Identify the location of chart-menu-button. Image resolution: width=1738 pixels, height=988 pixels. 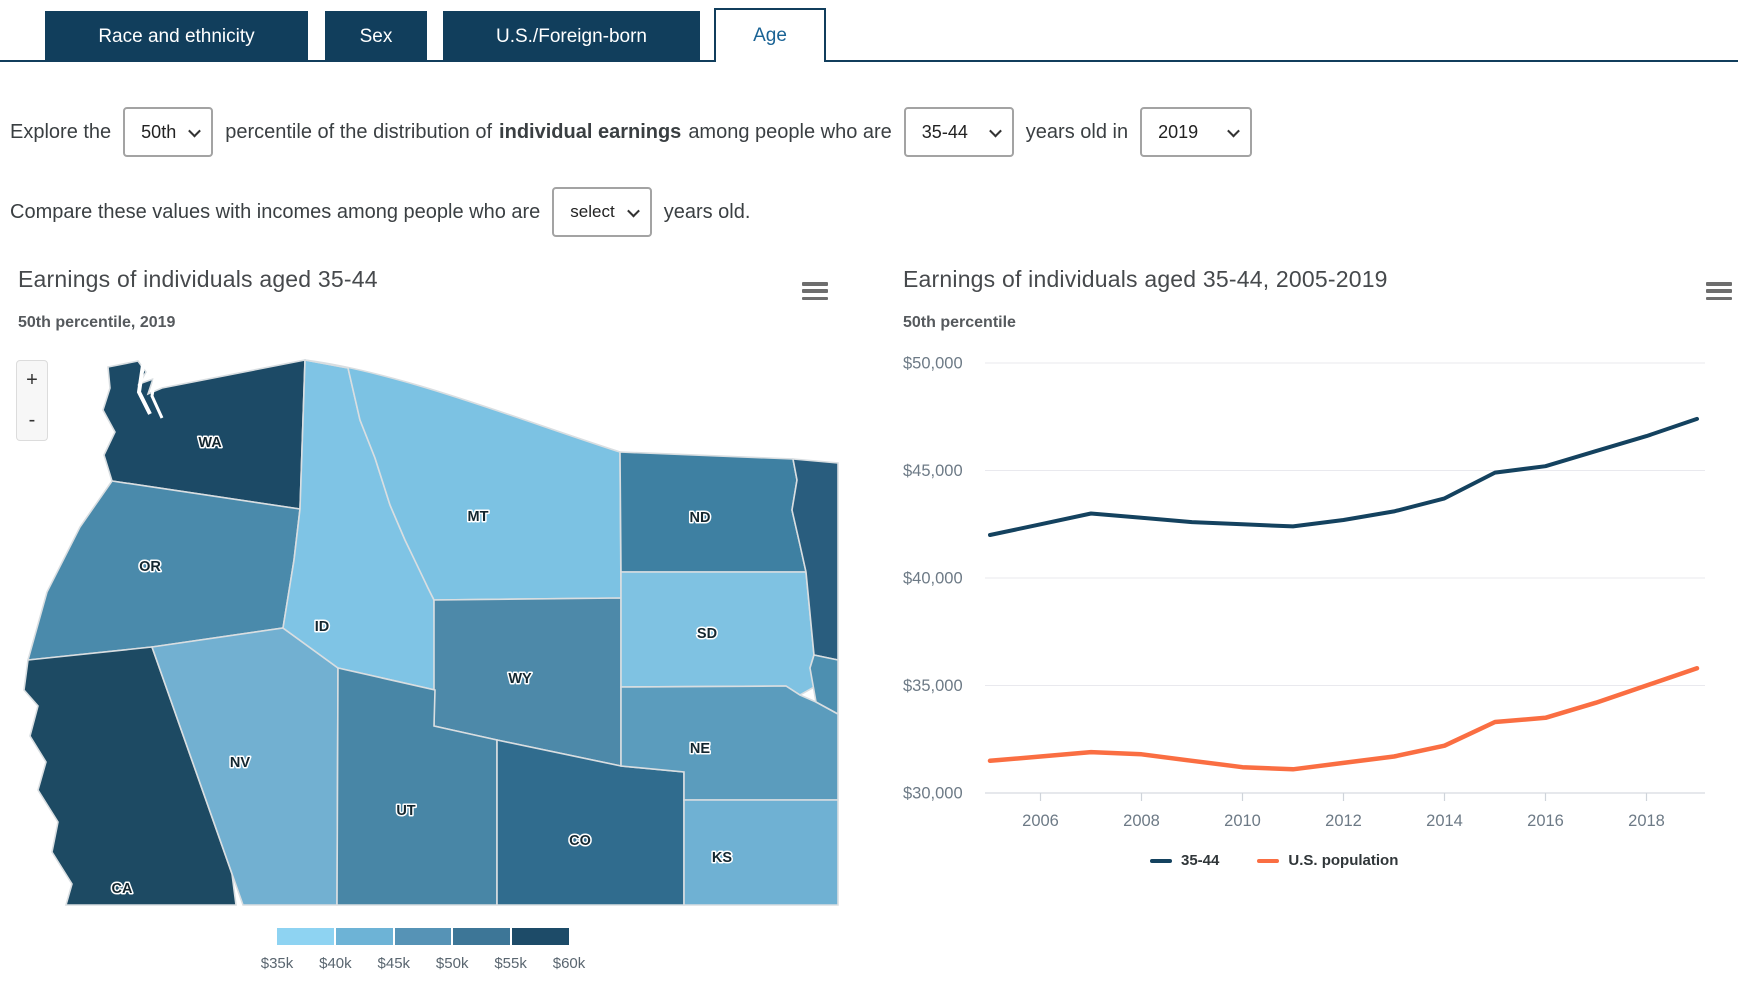
(1719, 291).